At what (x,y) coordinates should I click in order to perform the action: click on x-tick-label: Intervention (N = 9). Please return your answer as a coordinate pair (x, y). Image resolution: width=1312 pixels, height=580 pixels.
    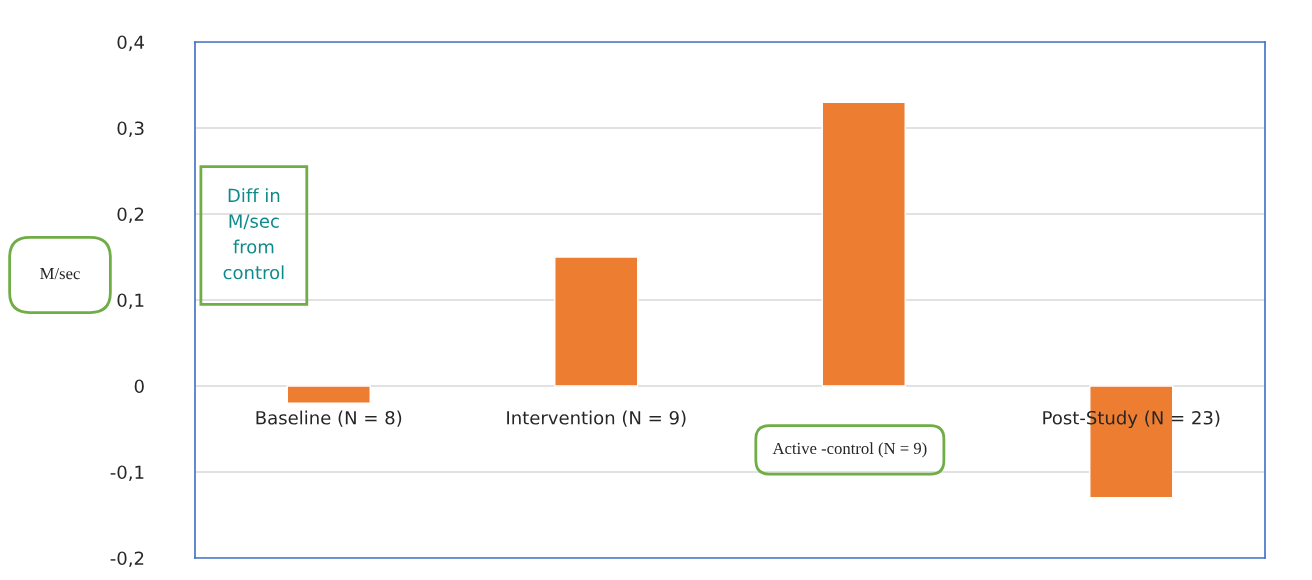
    Looking at the image, I should click on (596, 418).